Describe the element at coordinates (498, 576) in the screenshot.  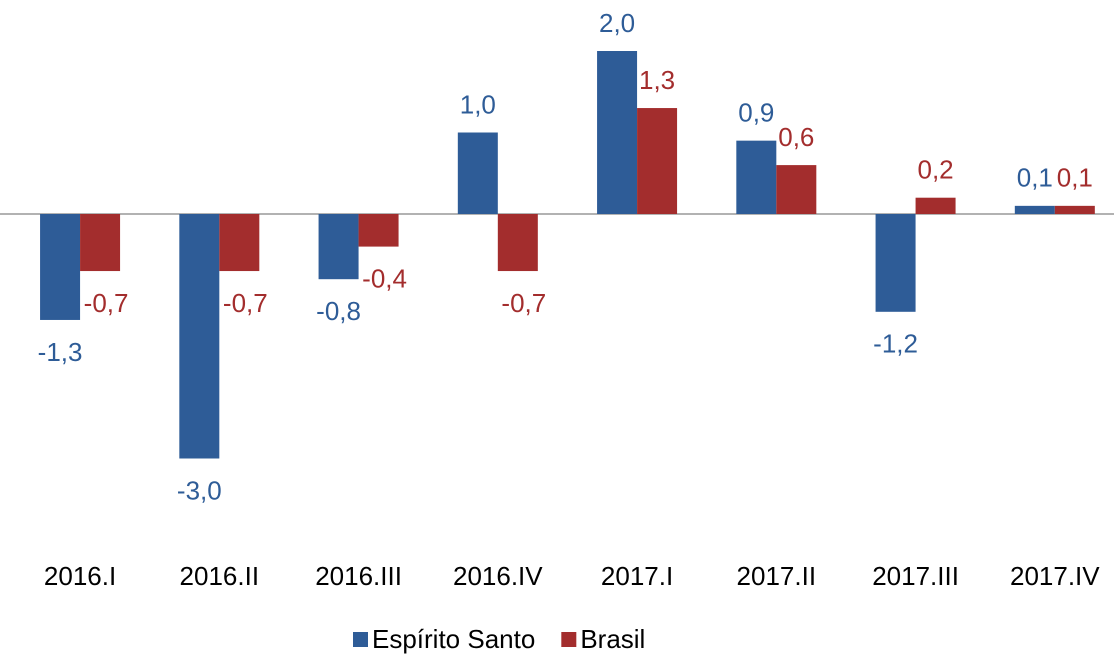
I see `x-tick-label: 2016.IV` at that location.